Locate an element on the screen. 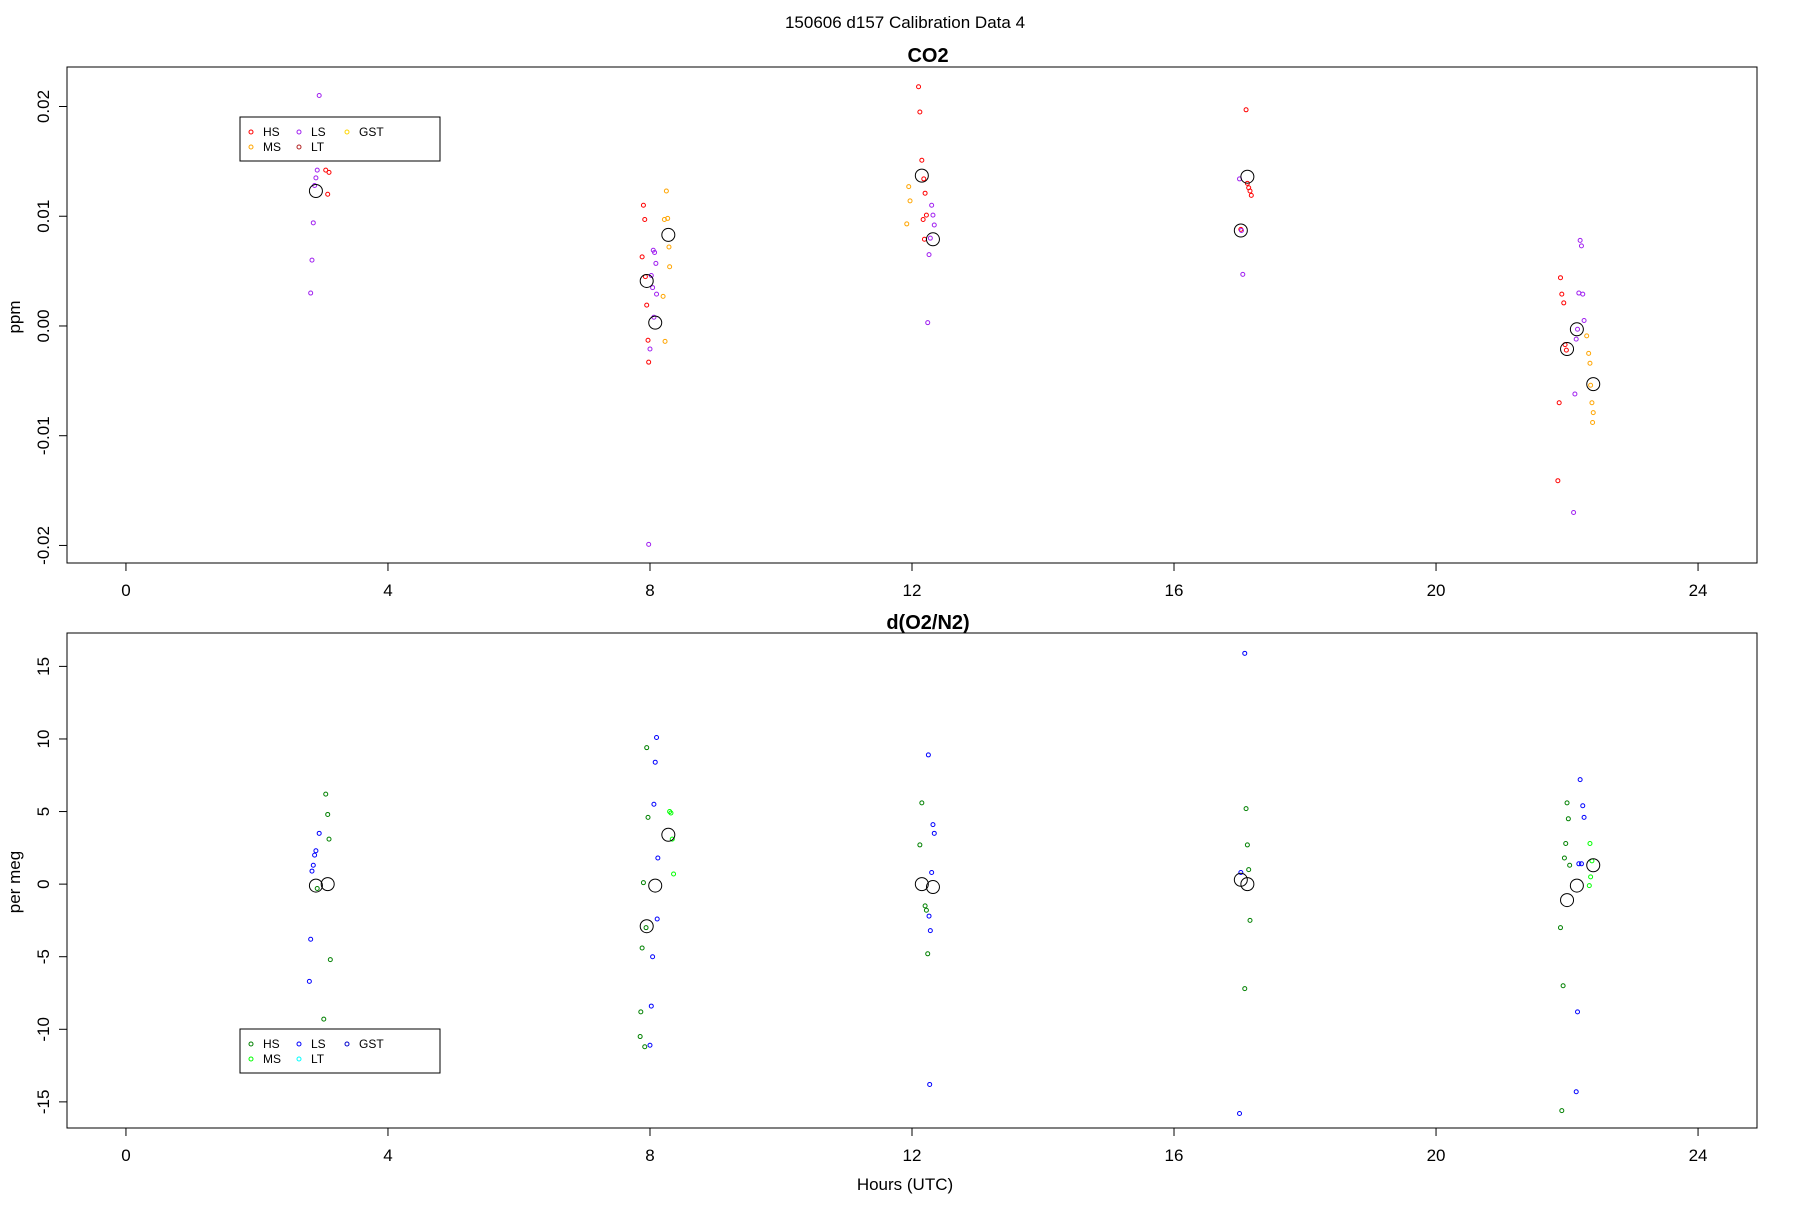  o2n2-y-axis: -15 -10 -5 0 5 10 15 is located at coordinates (51, 886).